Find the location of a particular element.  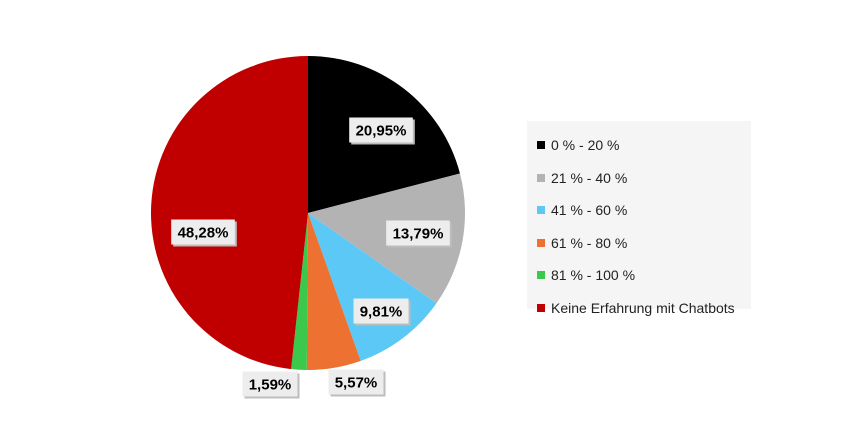

data-label-61-80: 5,57% is located at coordinates (357, 383).